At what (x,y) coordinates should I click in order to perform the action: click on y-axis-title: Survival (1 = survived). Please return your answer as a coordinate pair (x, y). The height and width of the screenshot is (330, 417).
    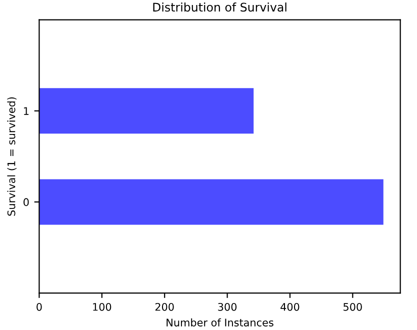
    Looking at the image, I should click on (11, 156).